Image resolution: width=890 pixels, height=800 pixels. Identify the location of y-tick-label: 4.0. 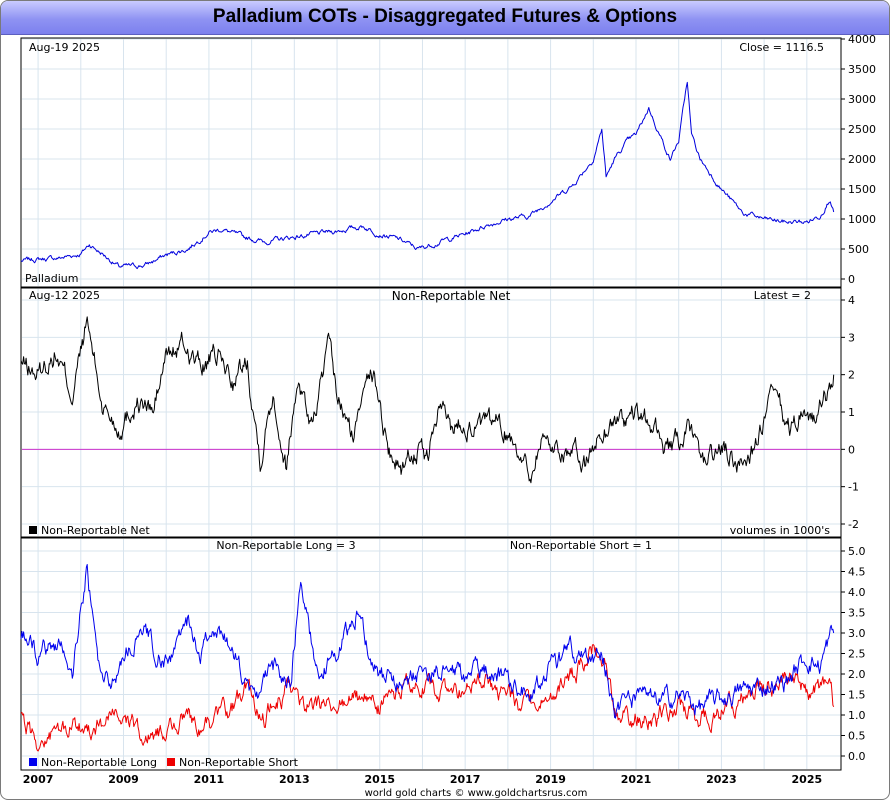
(857, 592).